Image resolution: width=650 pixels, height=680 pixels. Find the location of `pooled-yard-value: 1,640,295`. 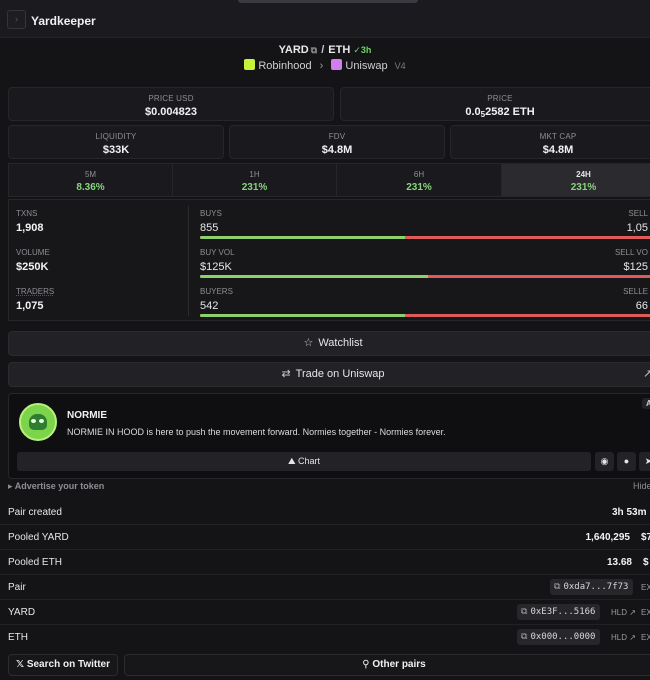

pooled-yard-value: 1,640,295 is located at coordinates (608, 537).